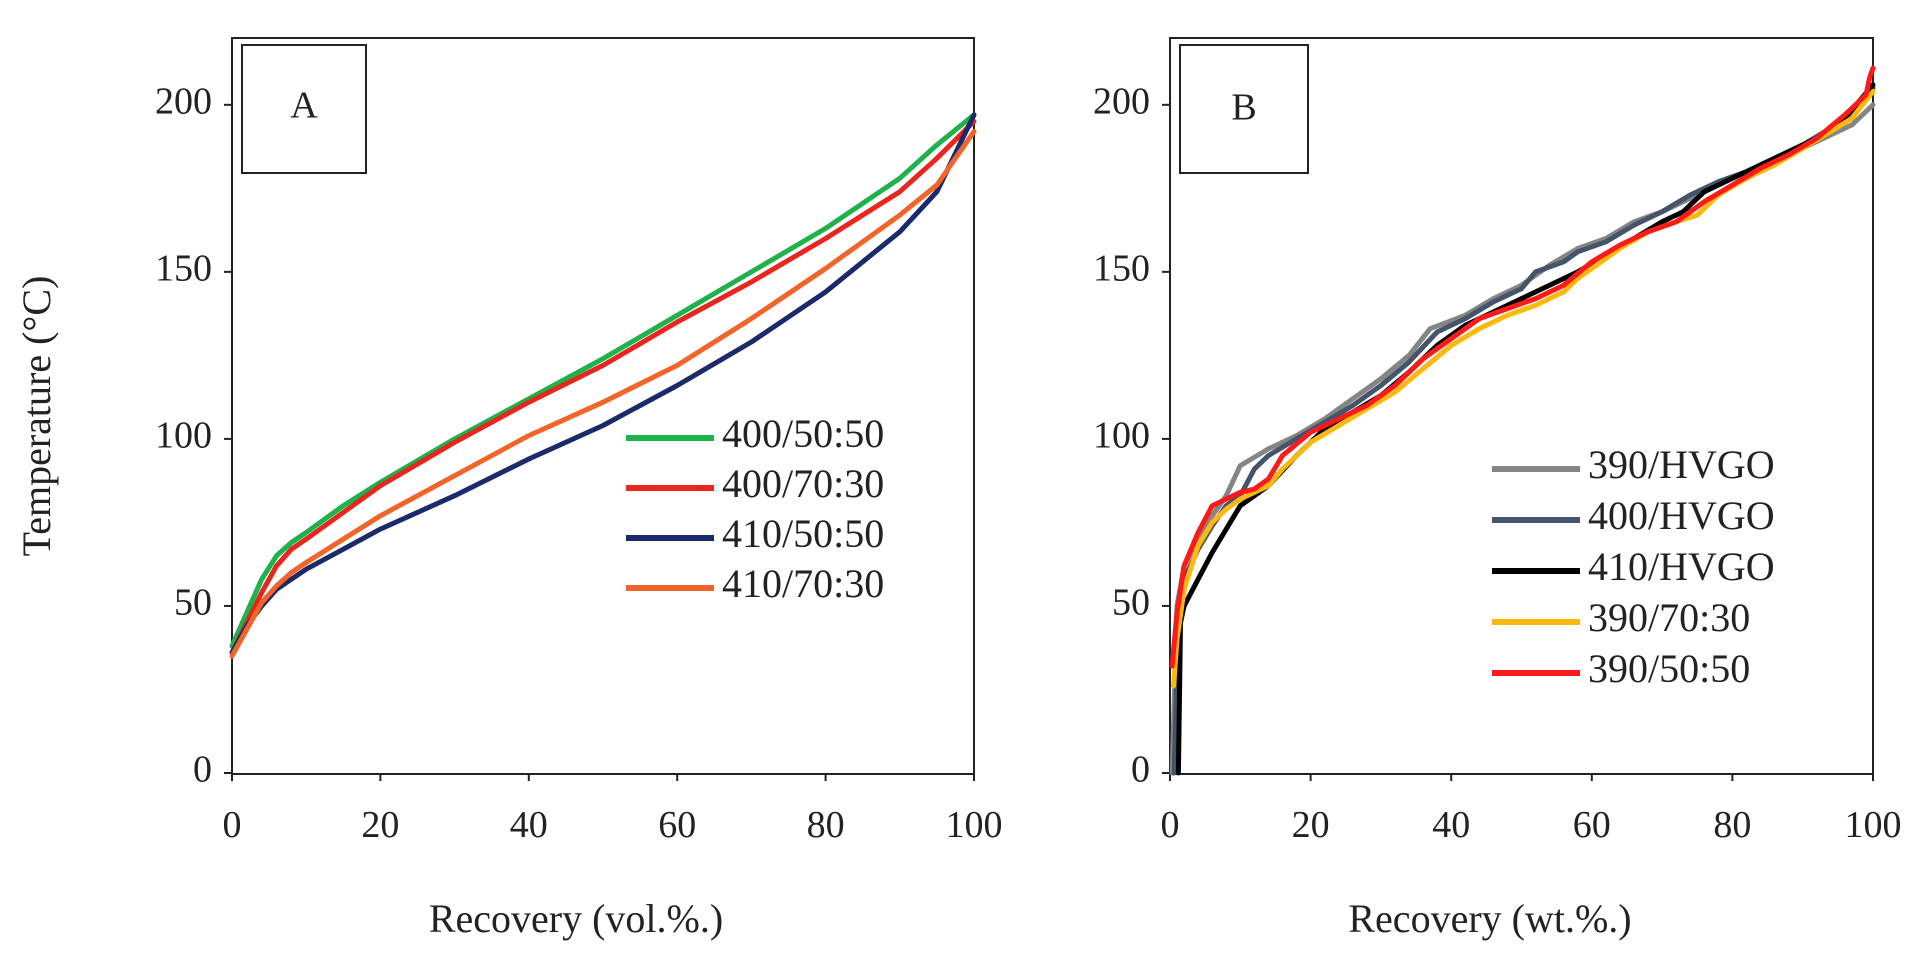  I want to click on x-tick-label-a: 40, so click(529, 825).